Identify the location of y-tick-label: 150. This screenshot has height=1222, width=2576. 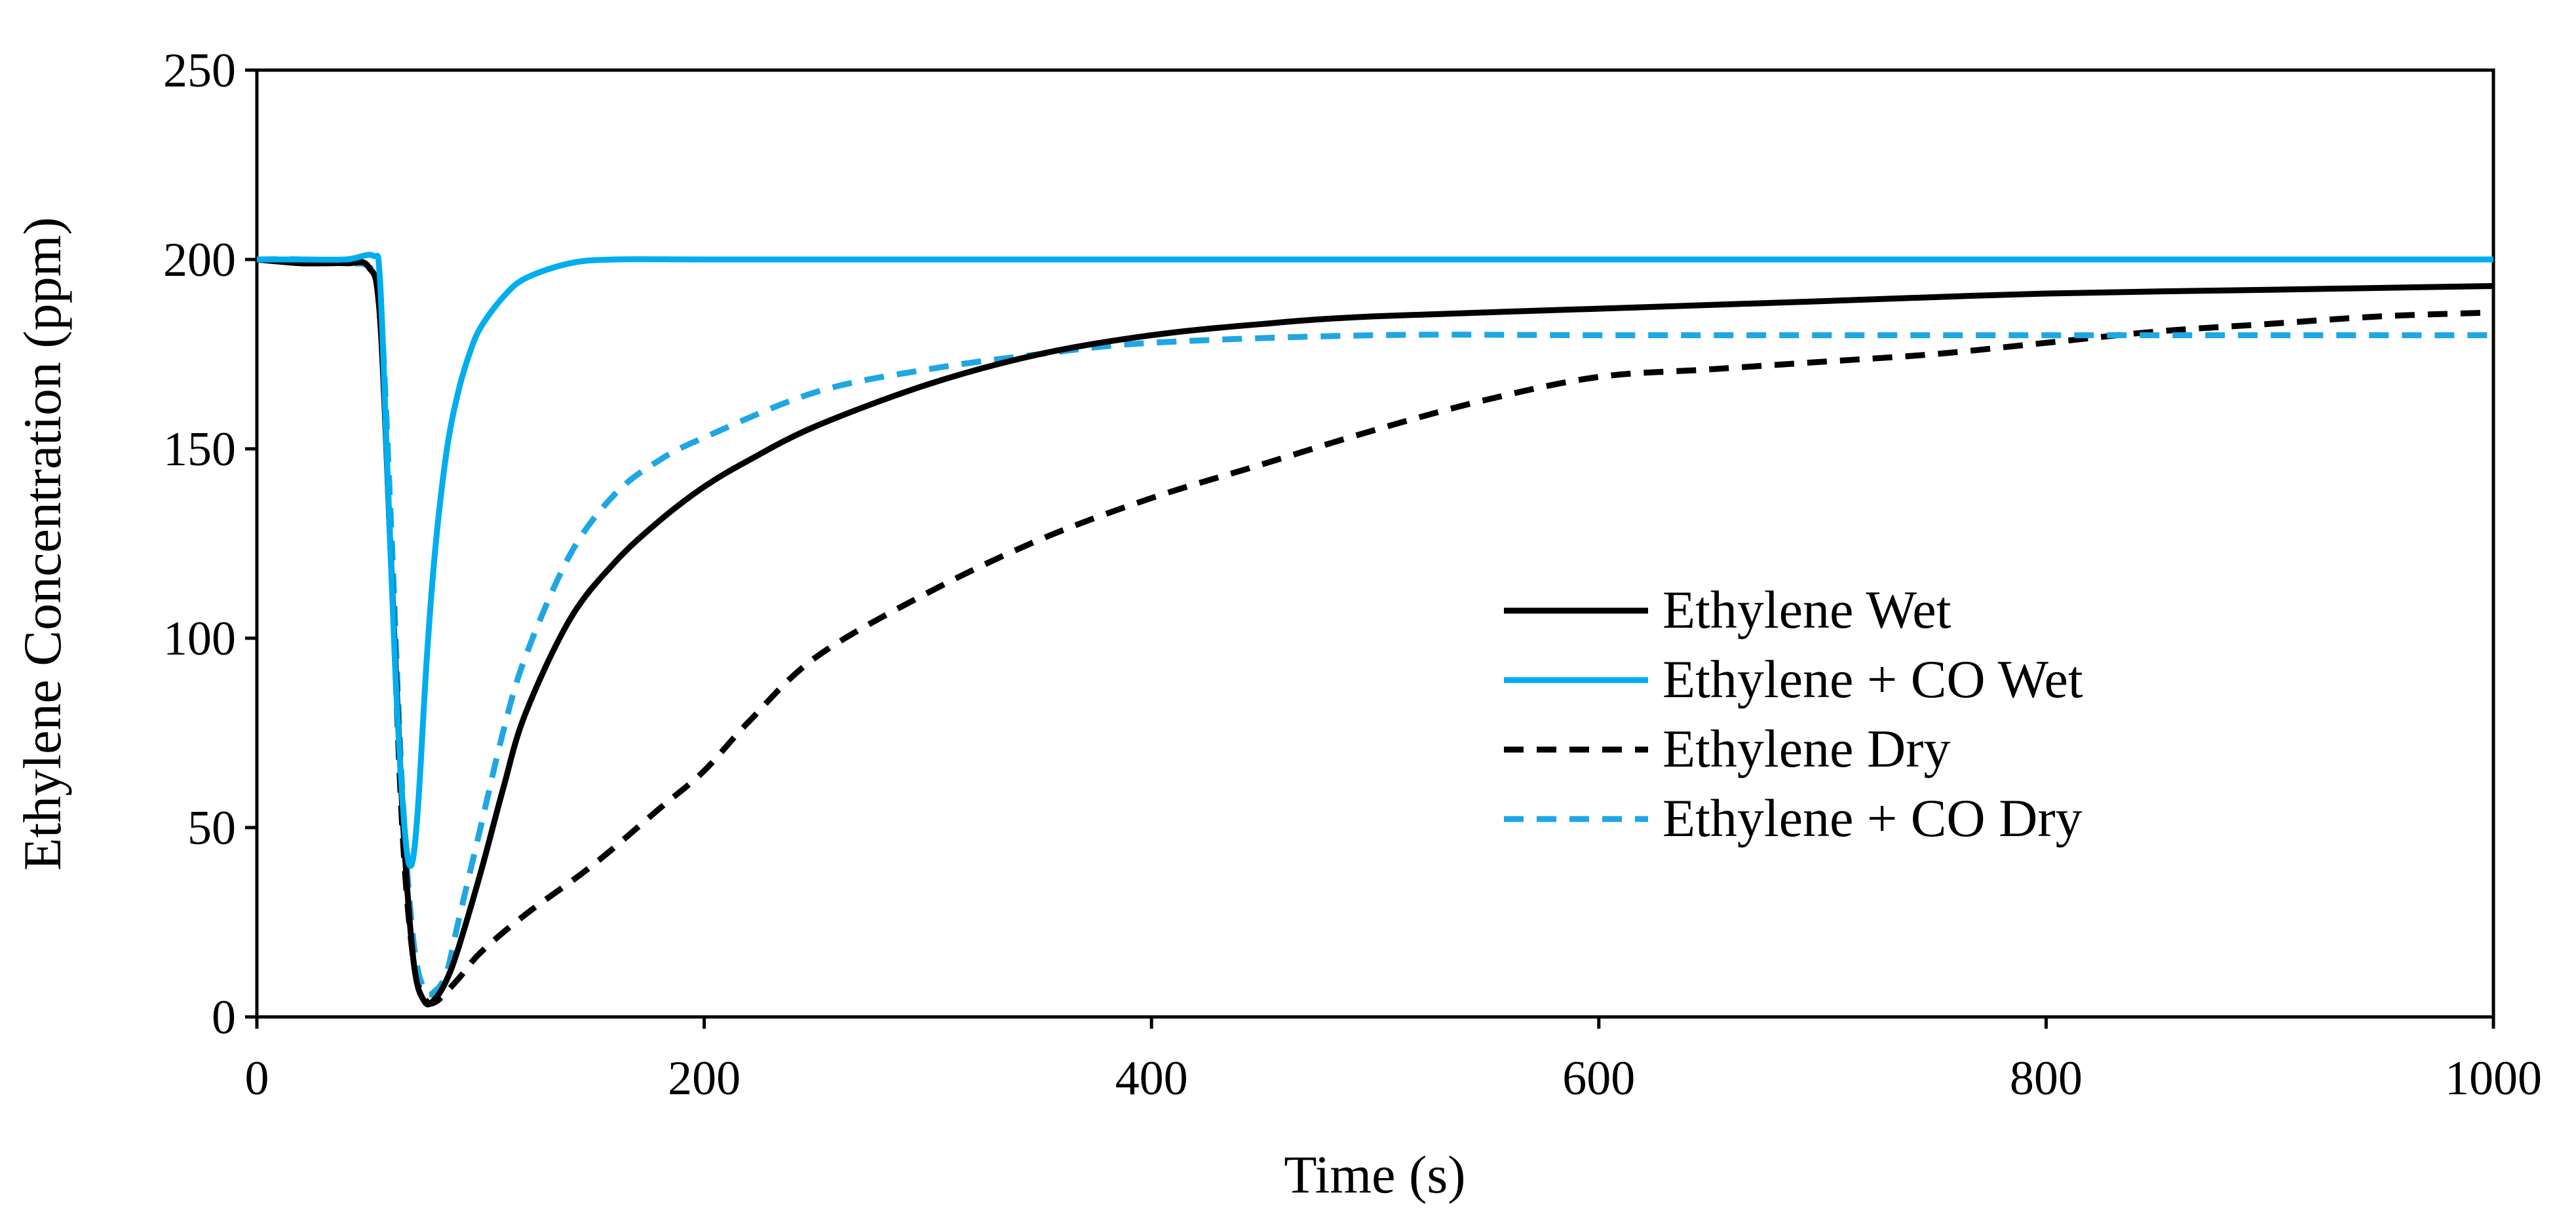
(199, 449).